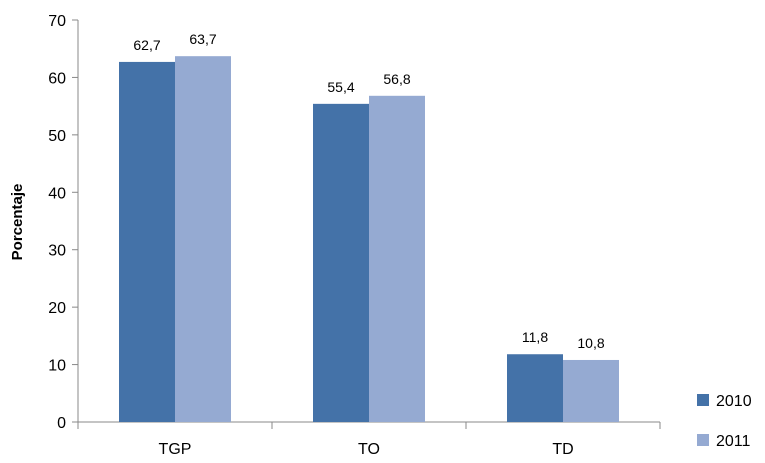  Describe the element at coordinates (724, 421) in the screenshot. I see `legend: 2010 2011` at that location.